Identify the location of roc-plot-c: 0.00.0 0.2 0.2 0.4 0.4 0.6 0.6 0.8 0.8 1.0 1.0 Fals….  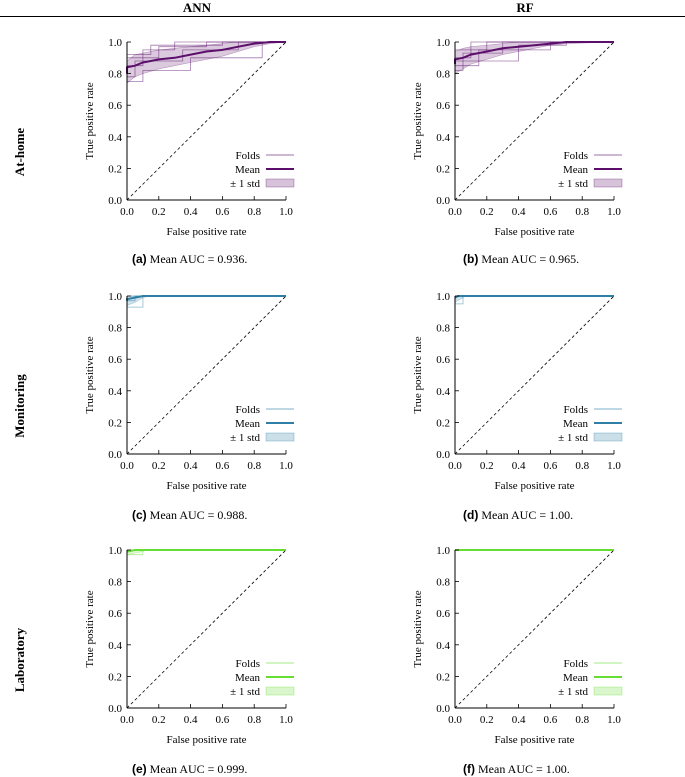
(189, 391).